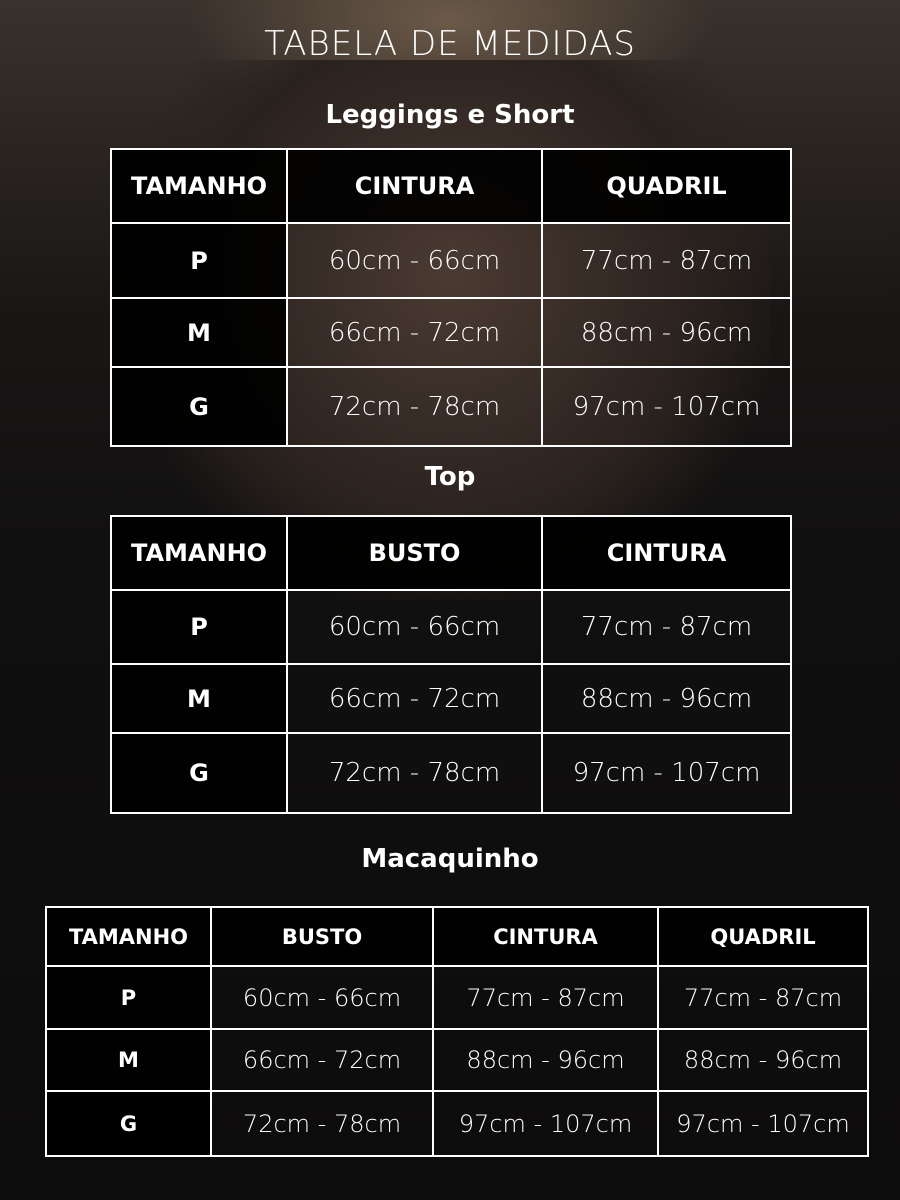  I want to click on table-header-row: TAMANHO BUSTO CINTURA, so click(451, 553).